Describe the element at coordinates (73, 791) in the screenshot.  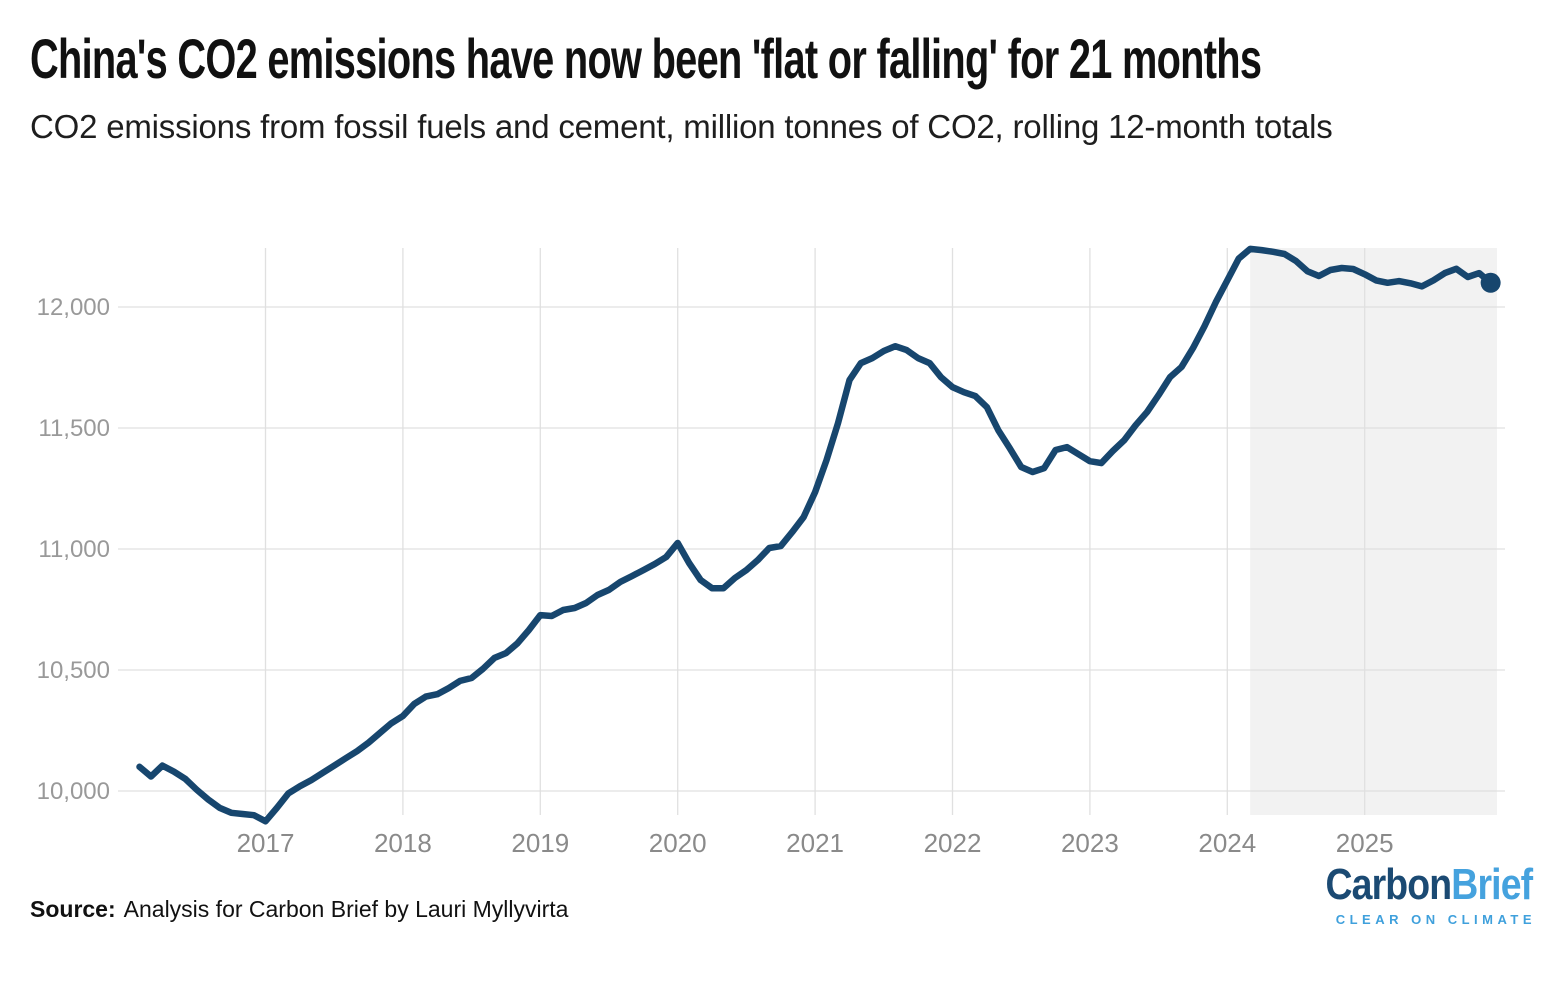
I see `y-tick-label: 10,000` at that location.